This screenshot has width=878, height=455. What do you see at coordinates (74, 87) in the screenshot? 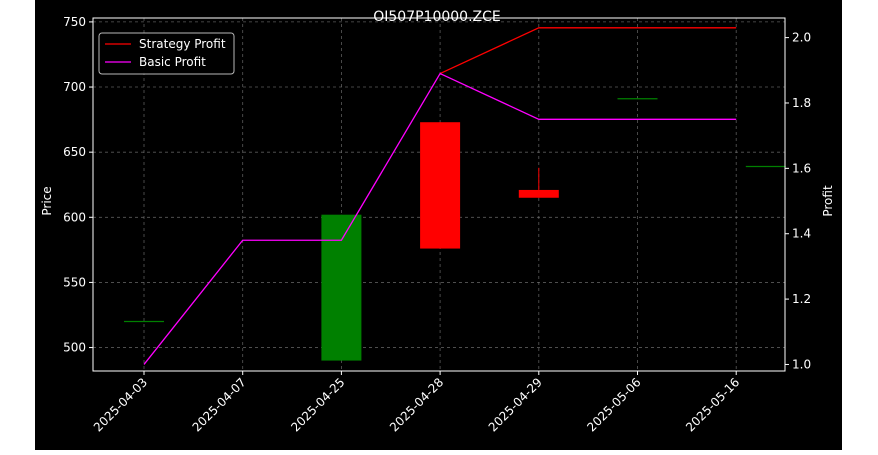
I see `y-tick-label-left: 700` at bounding box center [74, 87].